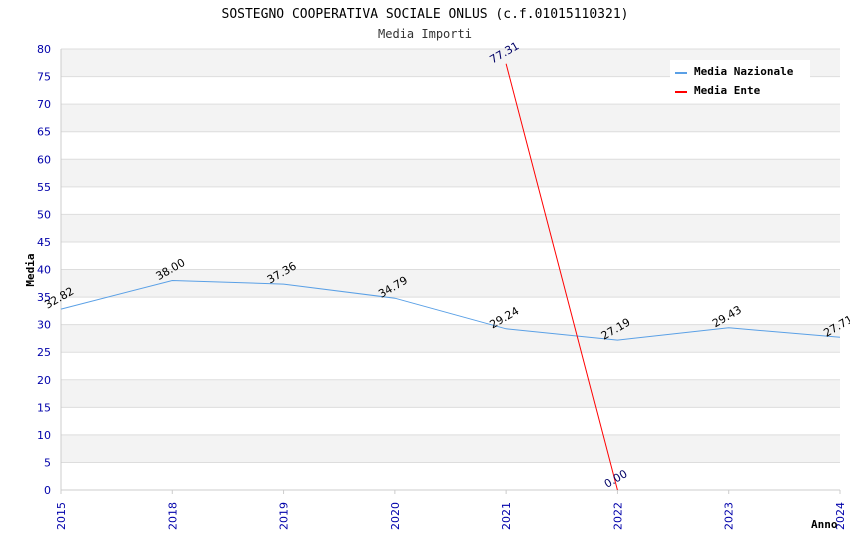  Describe the element at coordinates (744, 71) in the screenshot. I see `legend-label-media-nazionale: Media Nazionale` at that location.